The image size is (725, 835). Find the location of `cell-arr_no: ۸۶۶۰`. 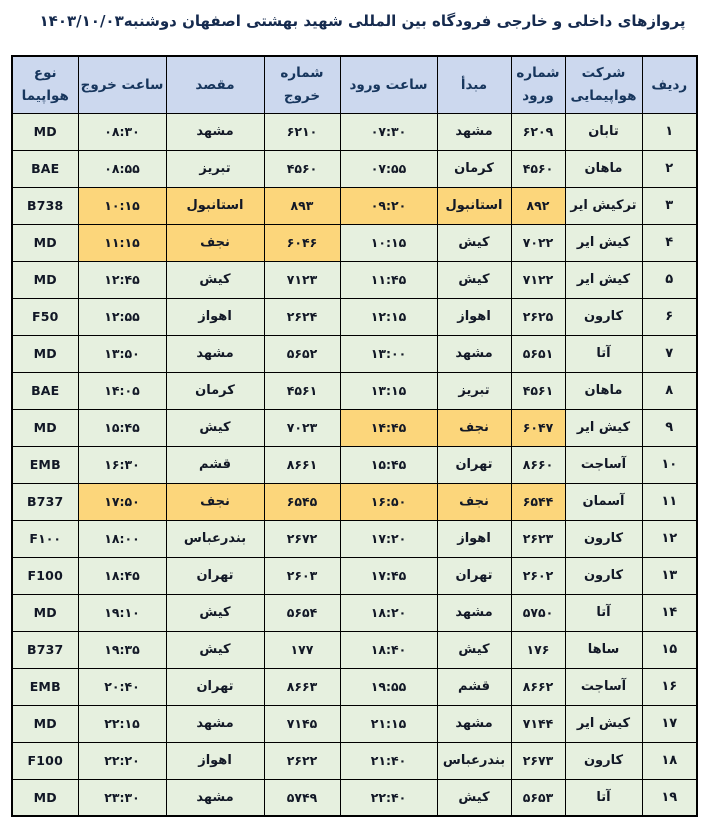

cell-arr_no: ۸۶۶۰ is located at coordinates (538, 464).